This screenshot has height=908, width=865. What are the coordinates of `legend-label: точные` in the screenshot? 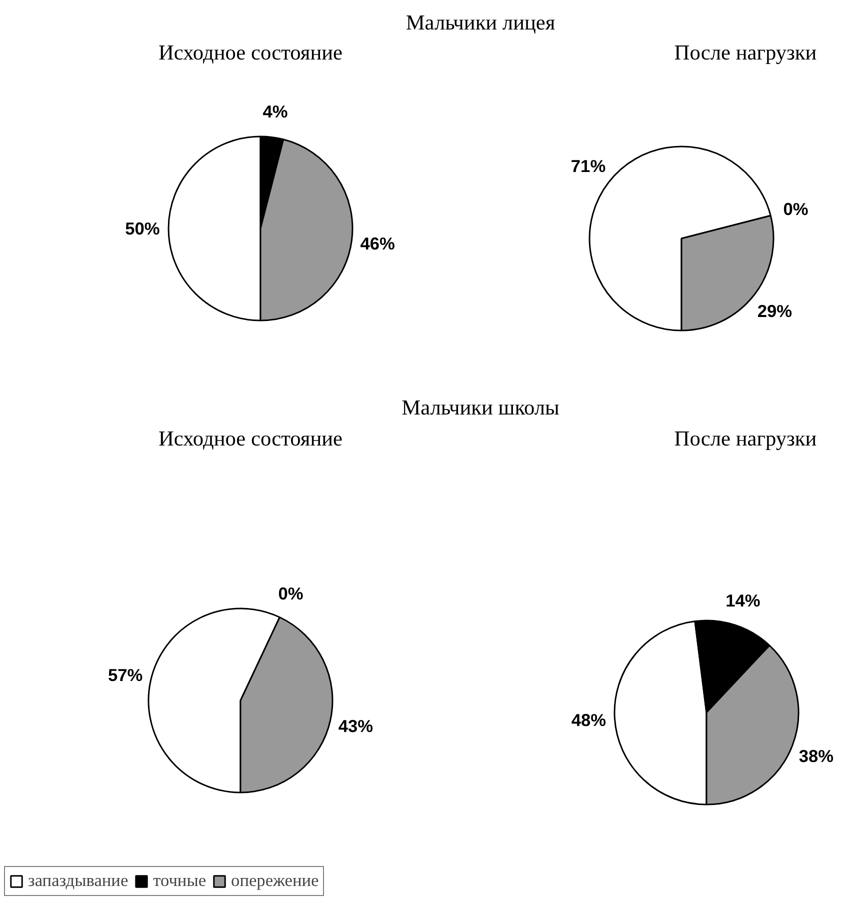 It's located at (179, 881).